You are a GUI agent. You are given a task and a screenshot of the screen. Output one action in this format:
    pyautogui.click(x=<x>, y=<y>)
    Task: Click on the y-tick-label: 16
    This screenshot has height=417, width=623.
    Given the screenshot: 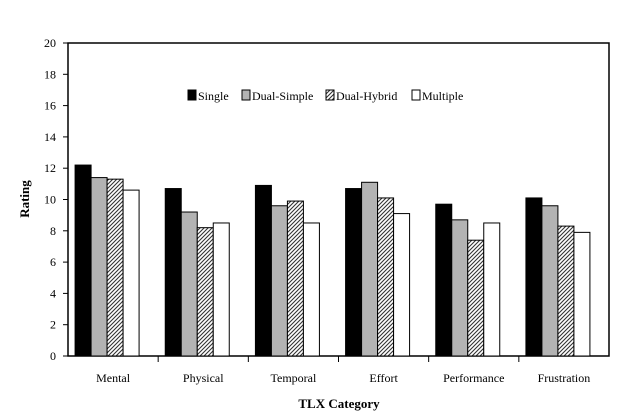 What is the action you would take?
    pyautogui.click(x=50, y=106)
    